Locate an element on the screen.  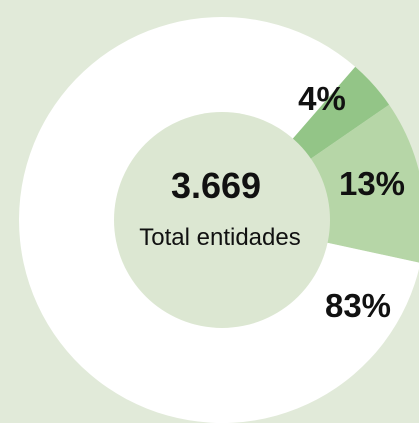
slice-label-2: 13% is located at coordinates (372, 183).